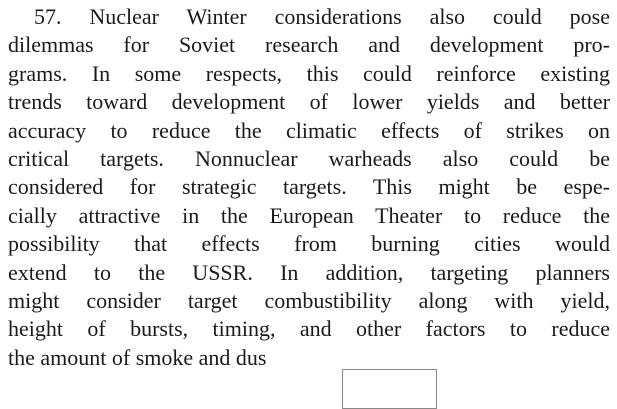  What do you see at coordinates (389, 389) in the screenshot?
I see `redaction-box` at bounding box center [389, 389].